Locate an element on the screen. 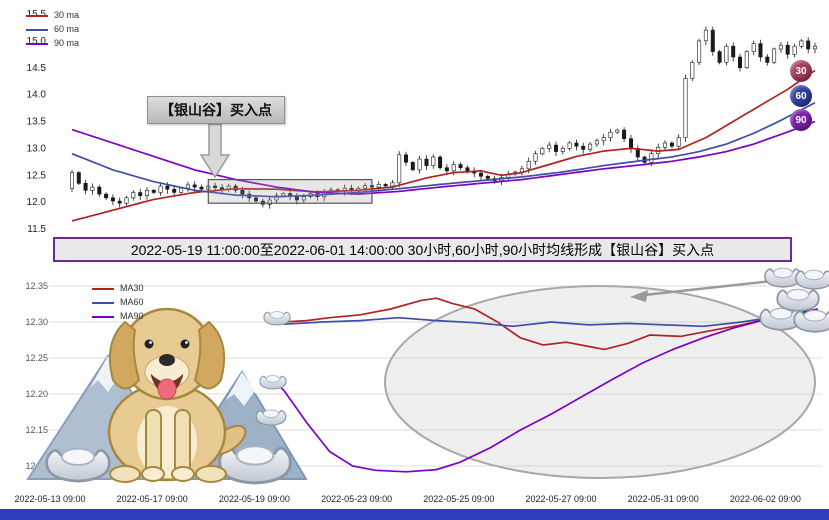 The image size is (829, 520). legend-item-90ma: 90 ma is located at coordinates (52, 43).